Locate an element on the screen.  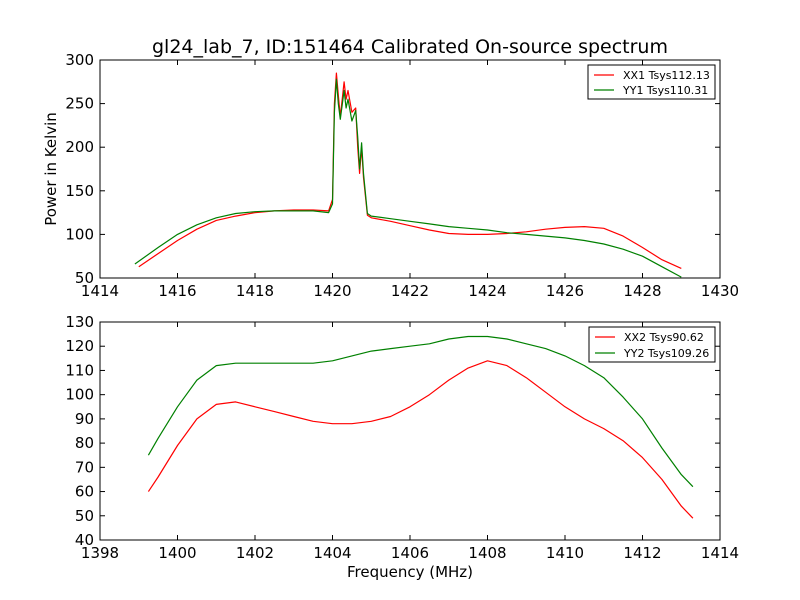
y-tick-label: 80 is located at coordinates (84, 443).